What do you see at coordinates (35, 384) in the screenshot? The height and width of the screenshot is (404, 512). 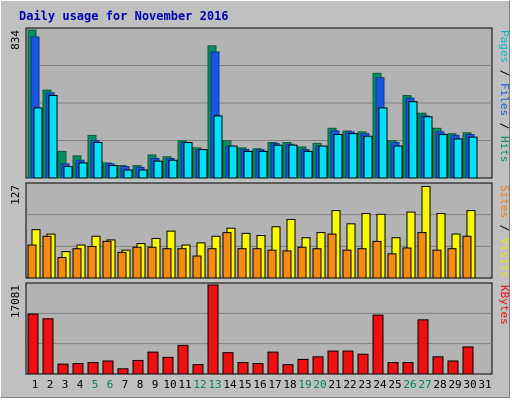 I see `x-tick-label-1: 1` at bounding box center [35, 384].